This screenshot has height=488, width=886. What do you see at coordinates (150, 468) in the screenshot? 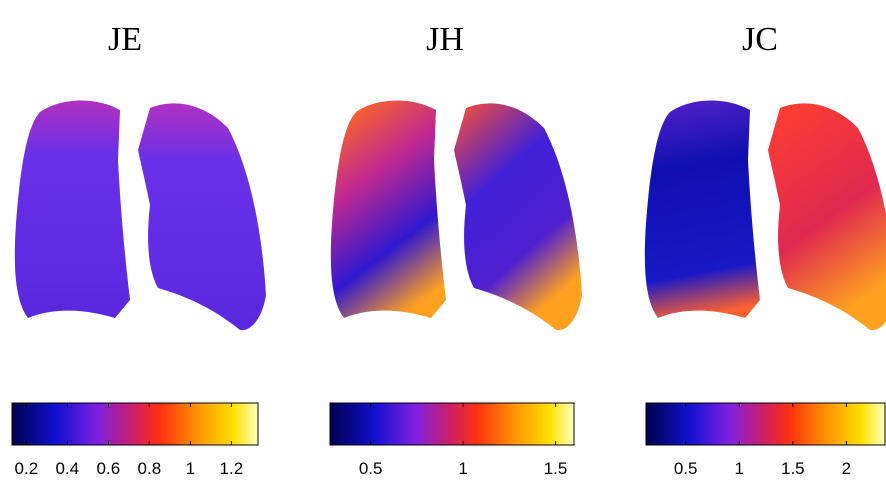
I see `tick-label: 0.8` at bounding box center [150, 468].